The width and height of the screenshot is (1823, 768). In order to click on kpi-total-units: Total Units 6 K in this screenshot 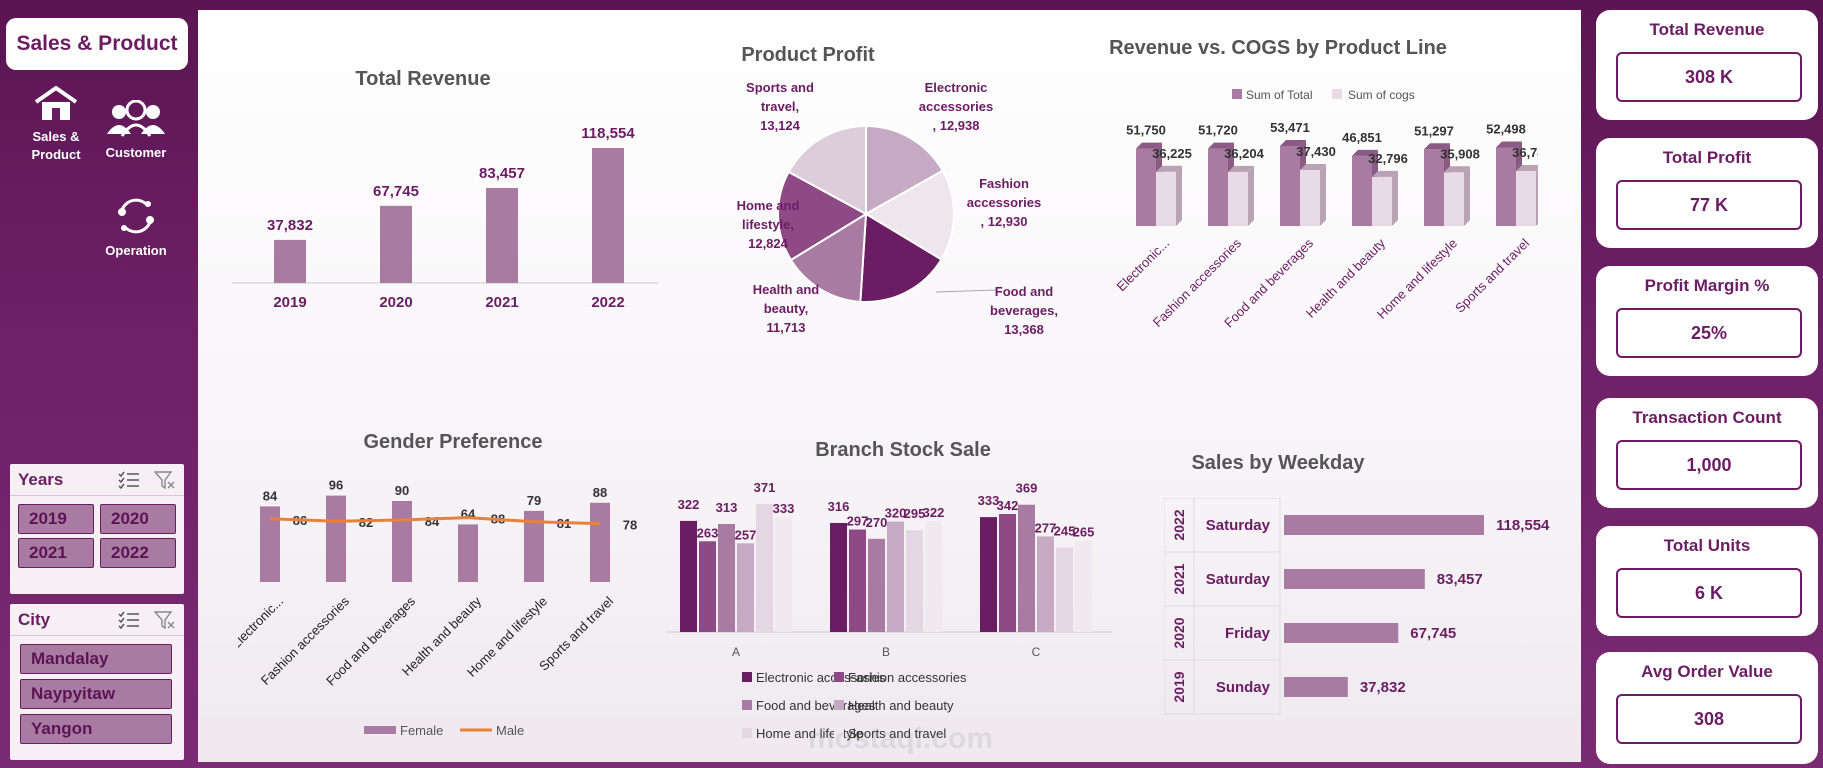, I will do `click(1707, 581)`.